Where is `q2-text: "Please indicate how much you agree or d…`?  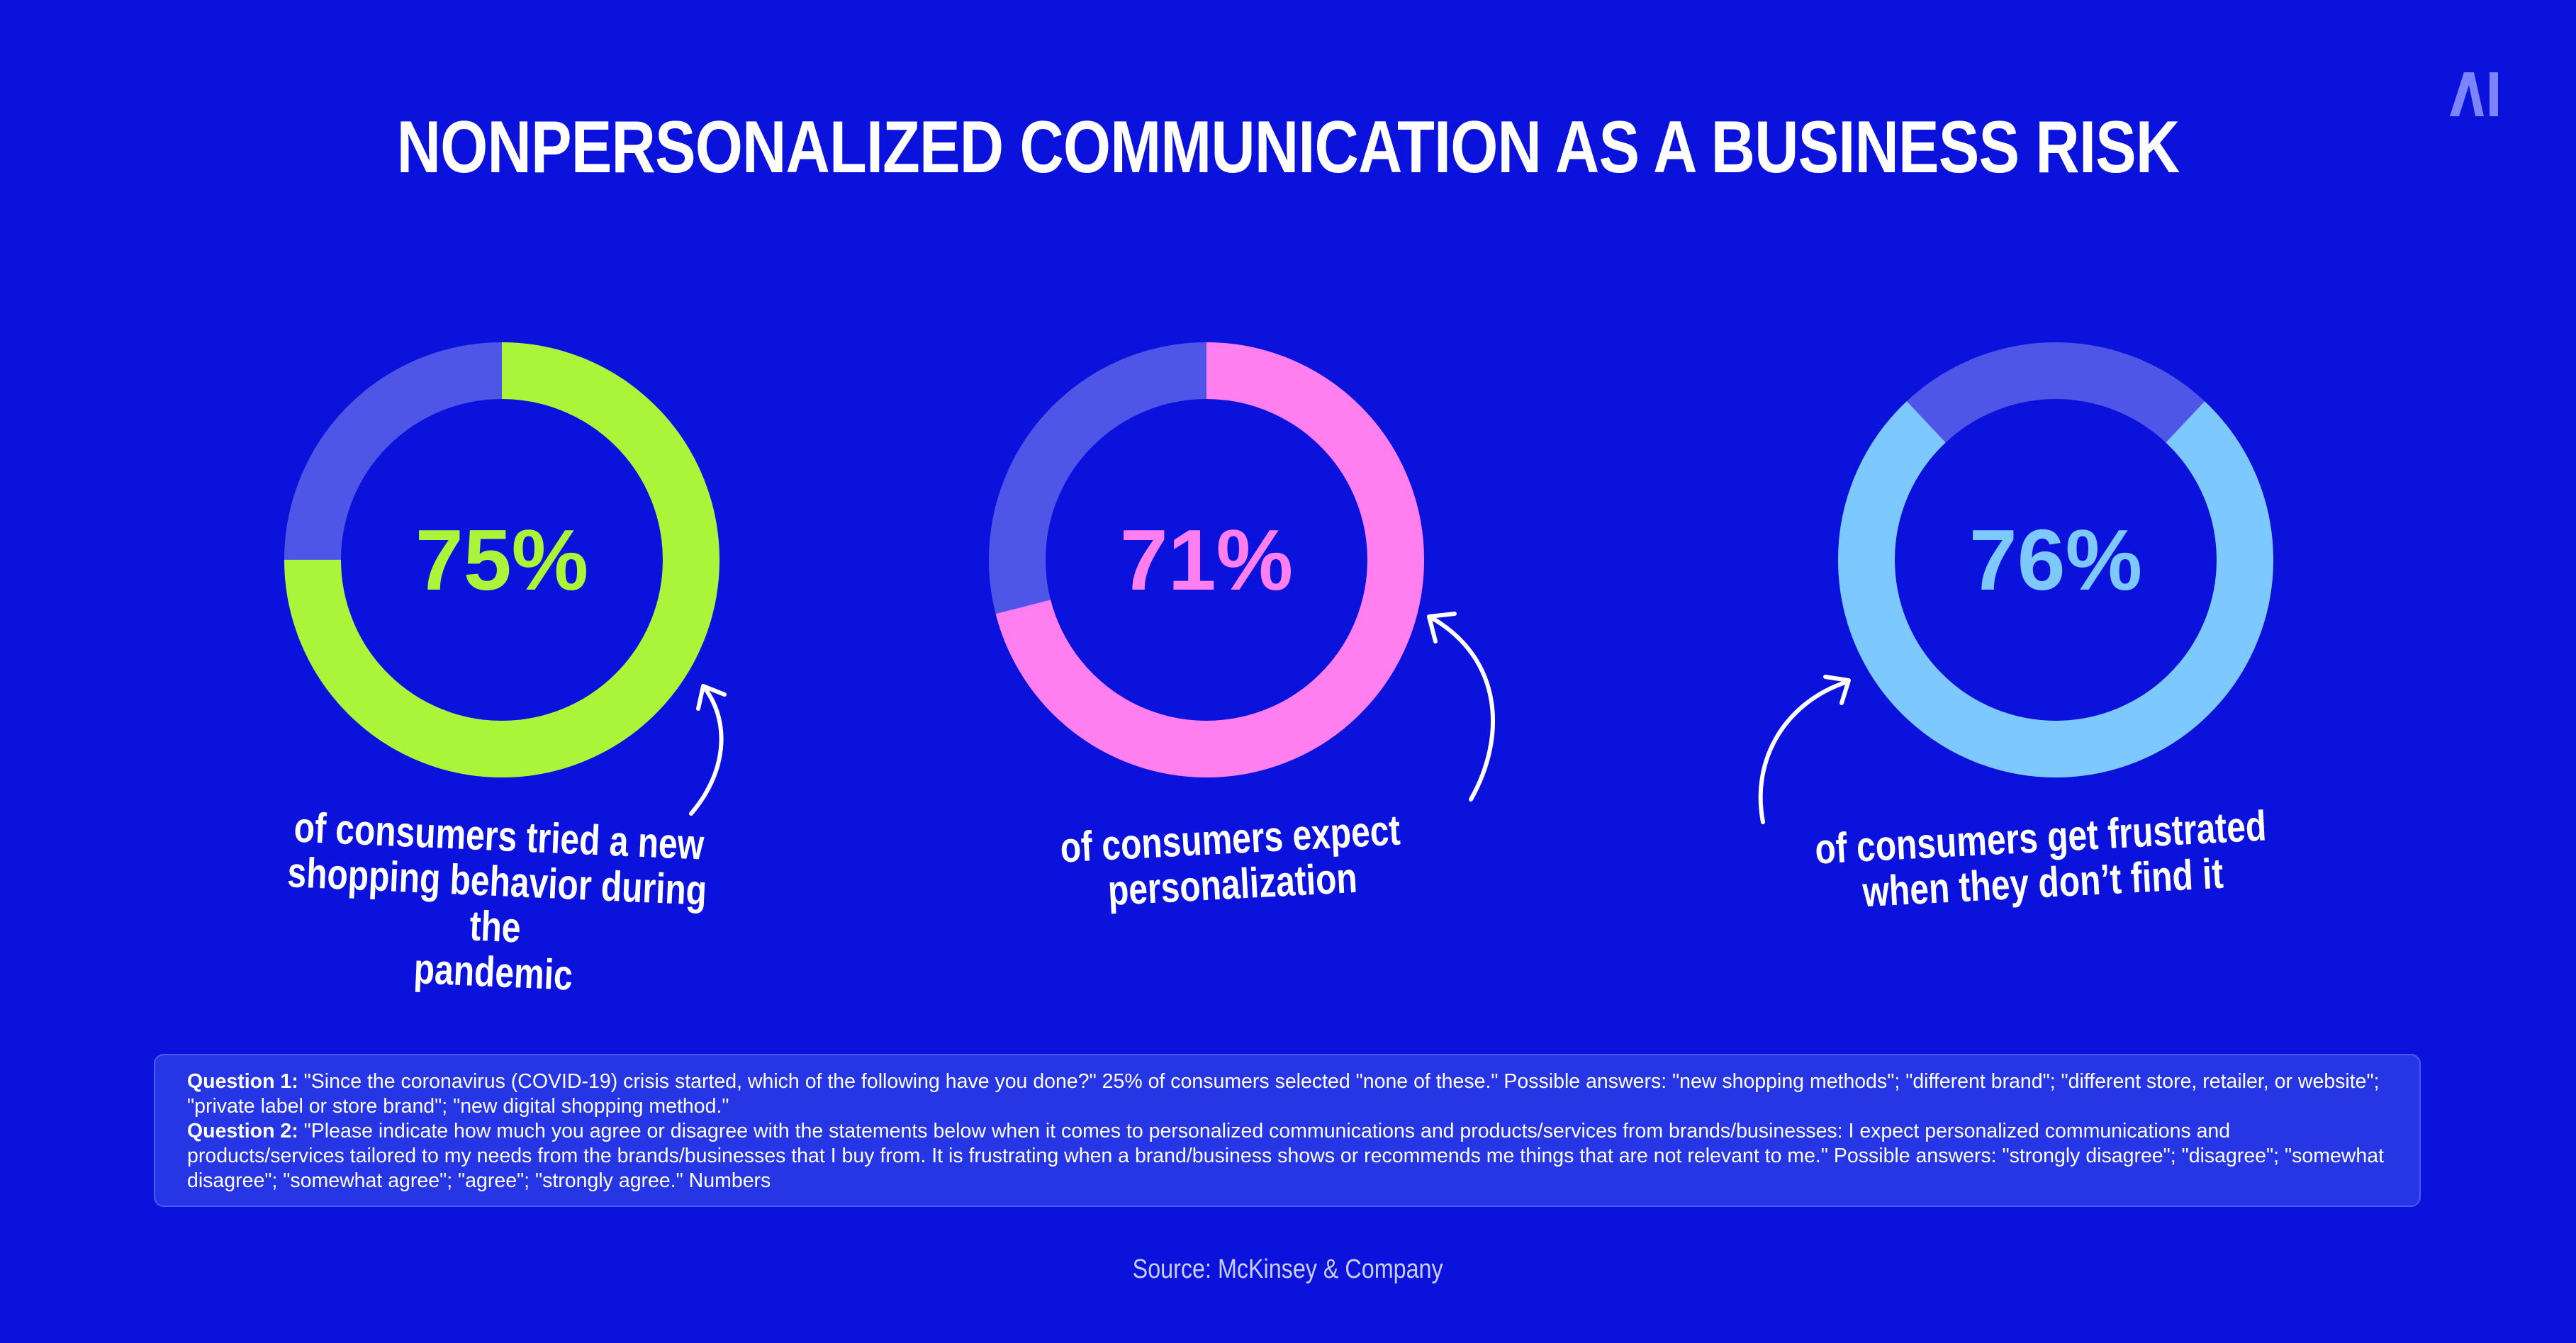 q2-text: "Please indicate how much you agree or d… is located at coordinates (1286, 1156).